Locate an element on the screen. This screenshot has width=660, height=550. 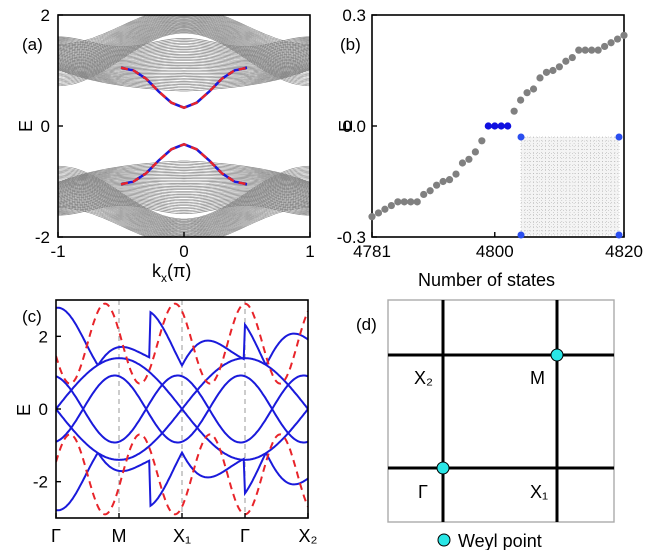
panel-a-xlabel-sub: x is located at coordinates (164, 278).